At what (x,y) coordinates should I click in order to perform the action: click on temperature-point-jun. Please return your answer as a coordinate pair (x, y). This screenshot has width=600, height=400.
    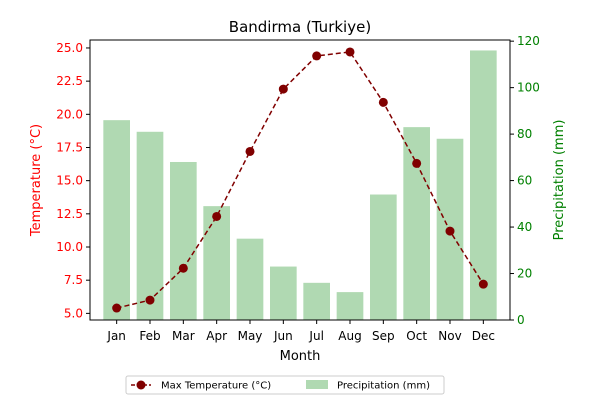
    Looking at the image, I should click on (283, 89).